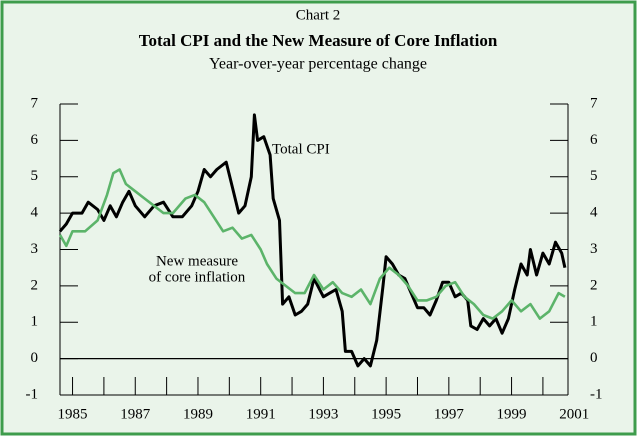 The width and height of the screenshot is (637, 436). Describe the element at coordinates (596, 394) in the screenshot. I see `y-tick-label-right: -1` at that location.